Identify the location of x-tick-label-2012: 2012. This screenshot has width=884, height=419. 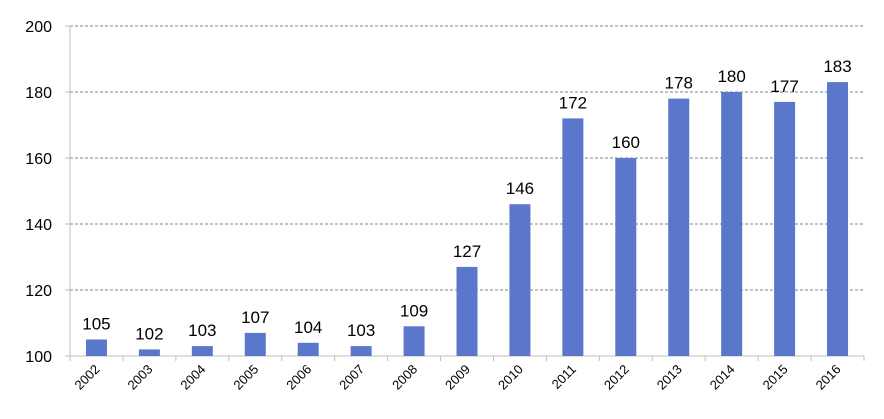
(616, 377).